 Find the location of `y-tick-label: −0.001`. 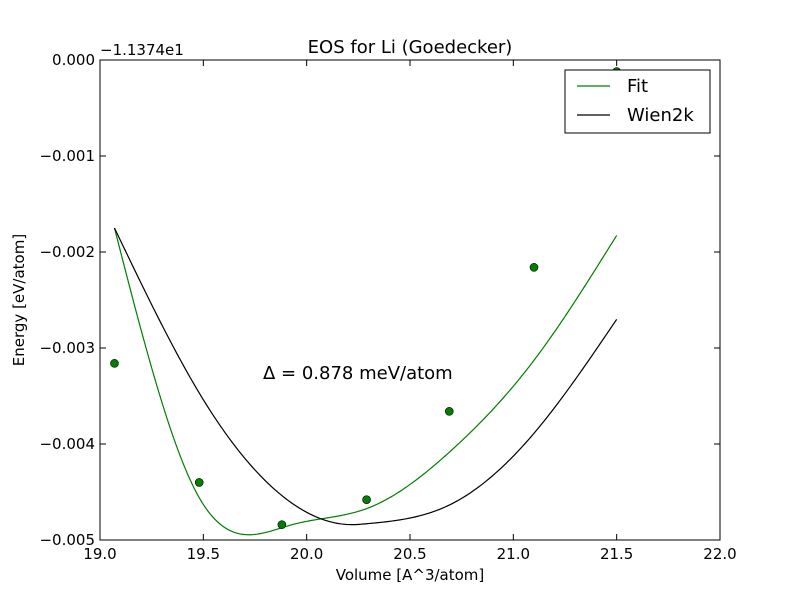

y-tick-label: −0.001 is located at coordinates (67, 156).